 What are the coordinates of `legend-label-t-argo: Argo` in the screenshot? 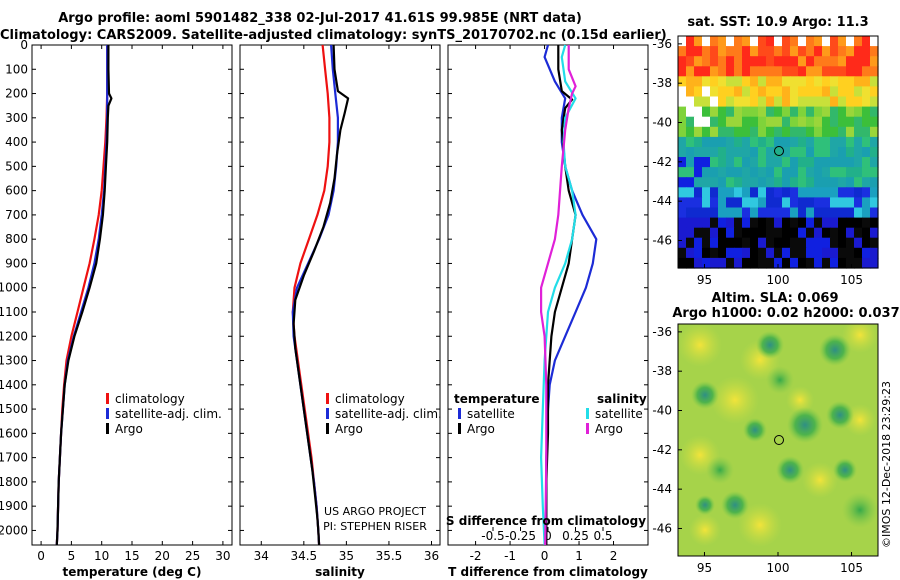 It's located at (481, 429).